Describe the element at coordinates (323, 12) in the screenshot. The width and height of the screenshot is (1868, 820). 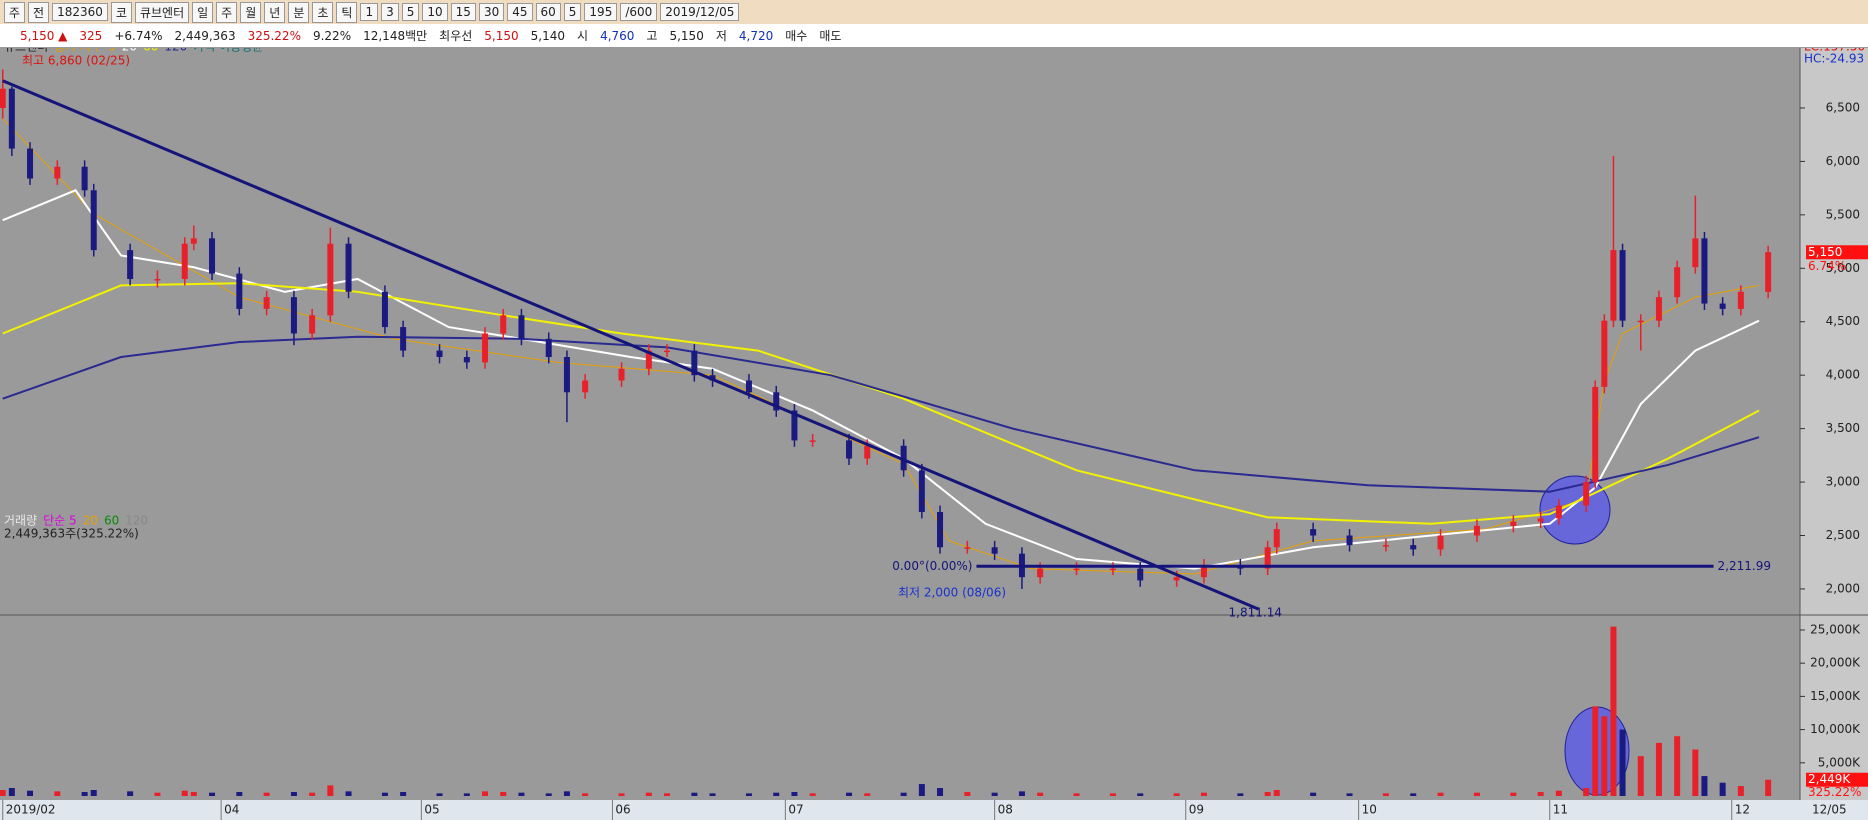
I see `toolbar-item: 초` at that location.